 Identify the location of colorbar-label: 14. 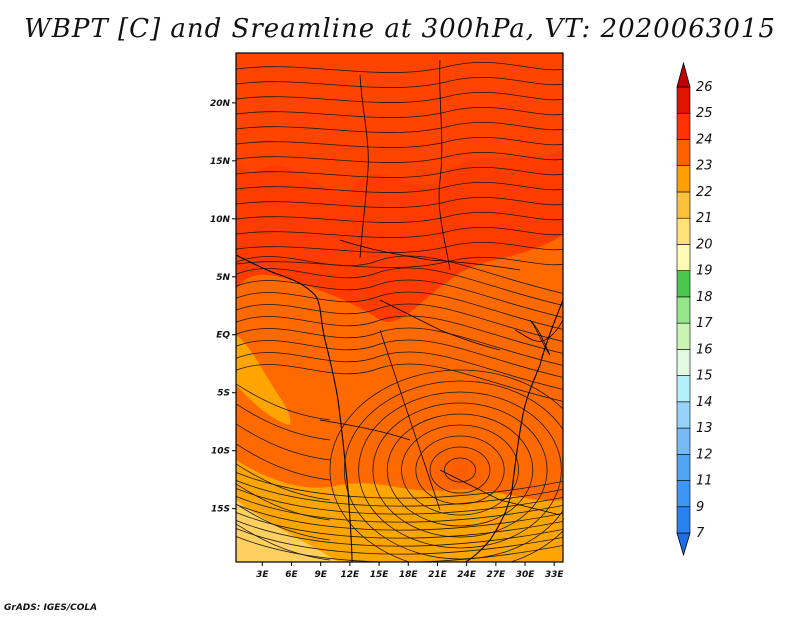
(704, 402).